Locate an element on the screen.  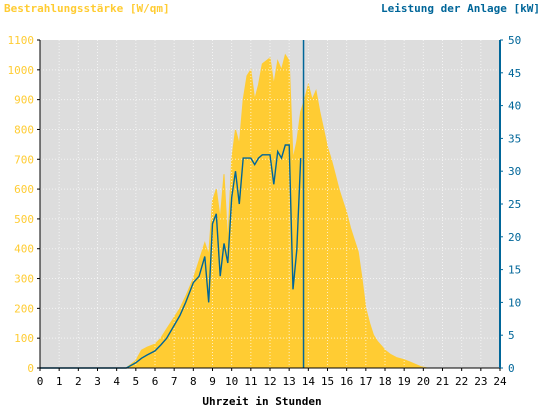
y-tick-label-left: 1000 is located at coordinates (21, 70).